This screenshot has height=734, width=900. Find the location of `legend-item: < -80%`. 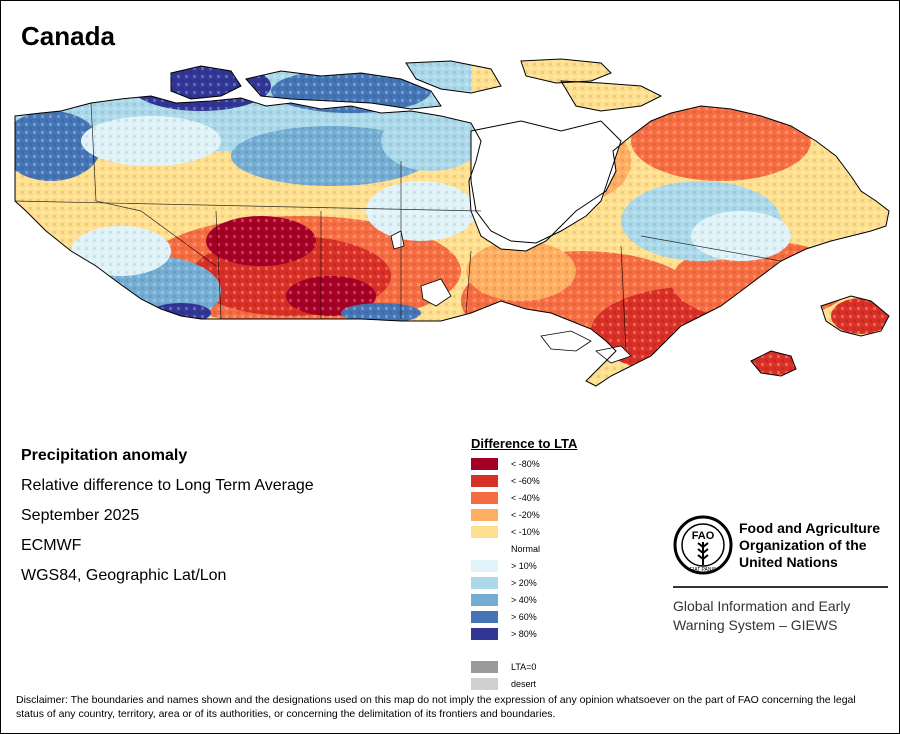

legend-item: < -80% is located at coordinates (524, 464).